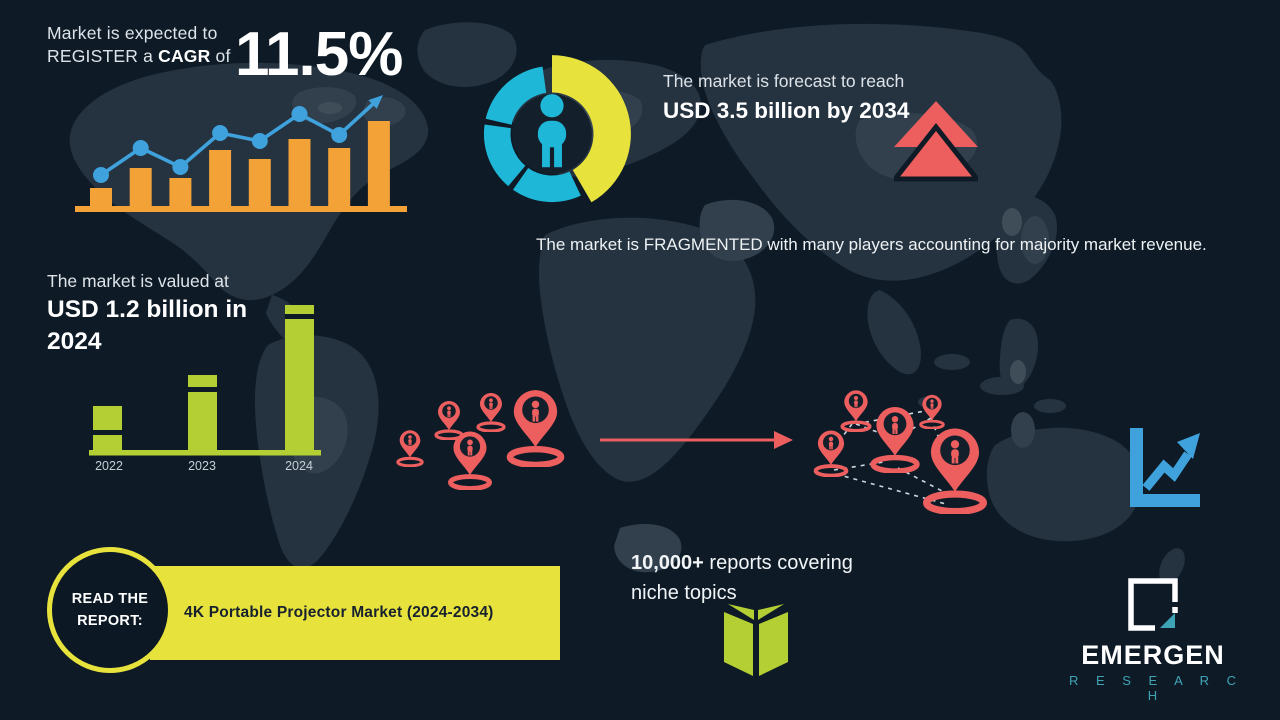  I want to click on cagr-baseline, so click(241, 209).